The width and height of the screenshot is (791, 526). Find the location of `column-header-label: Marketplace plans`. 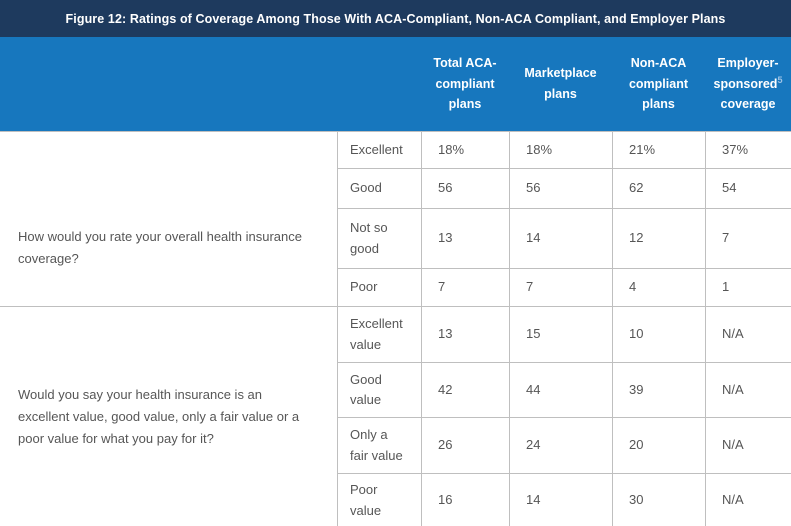

column-header-label: Marketplace plans is located at coordinates (560, 83).